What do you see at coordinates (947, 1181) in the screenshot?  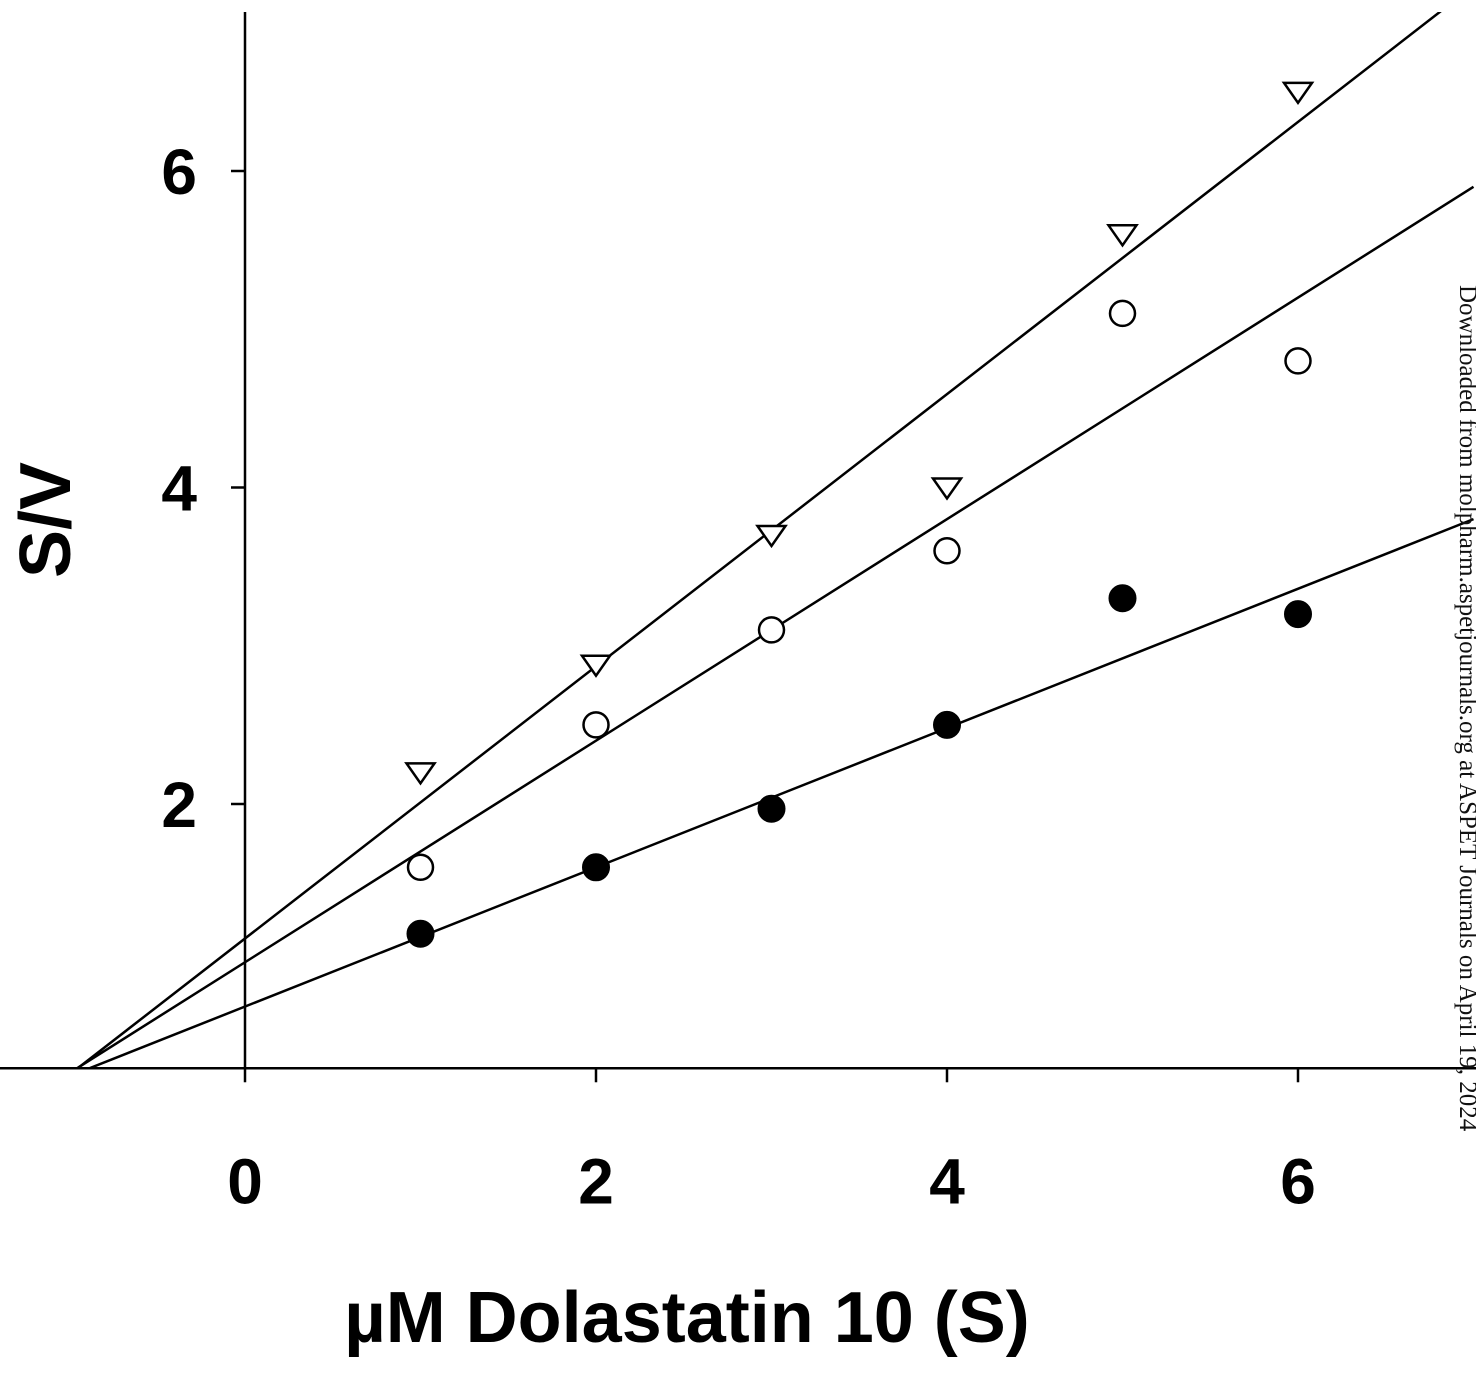 I see `x-tick-label: 4` at bounding box center [947, 1181].